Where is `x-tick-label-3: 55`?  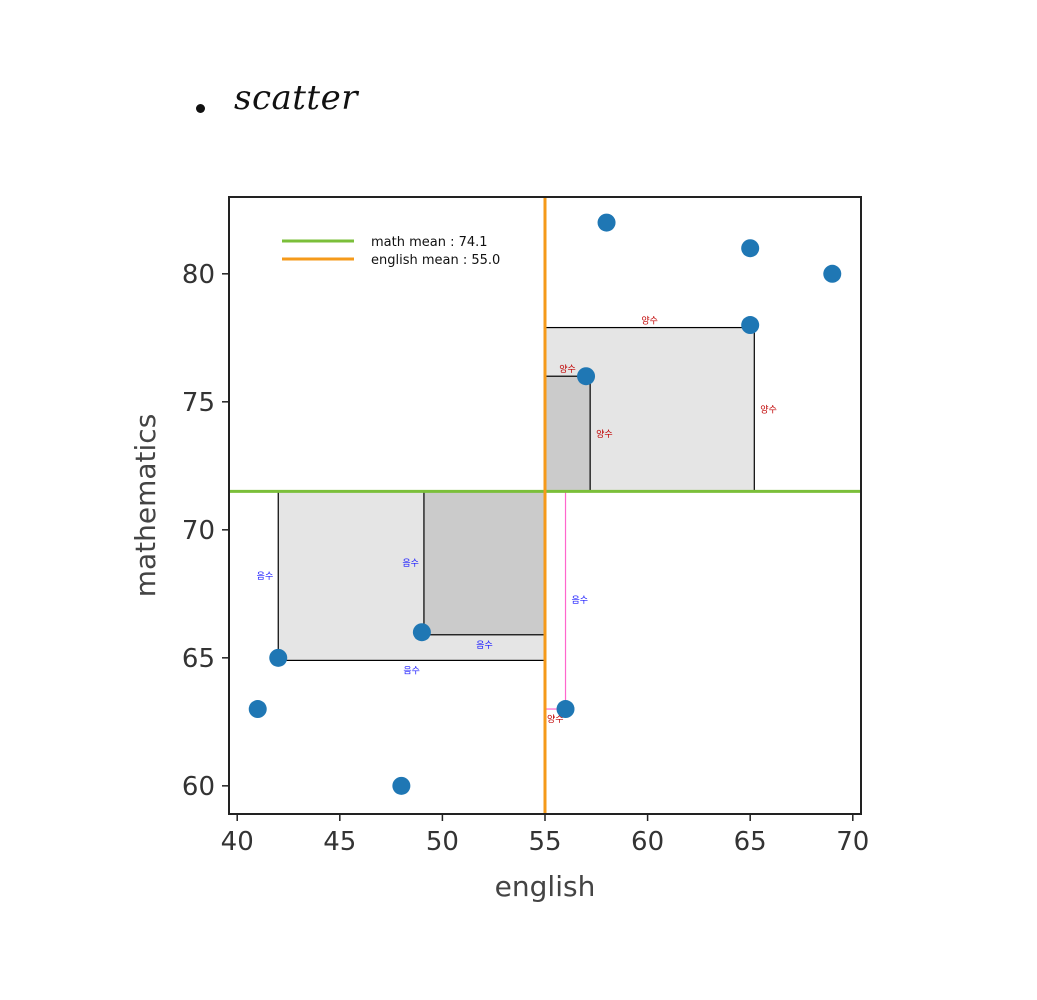 x-tick-label-3: 55 is located at coordinates (544, 842).